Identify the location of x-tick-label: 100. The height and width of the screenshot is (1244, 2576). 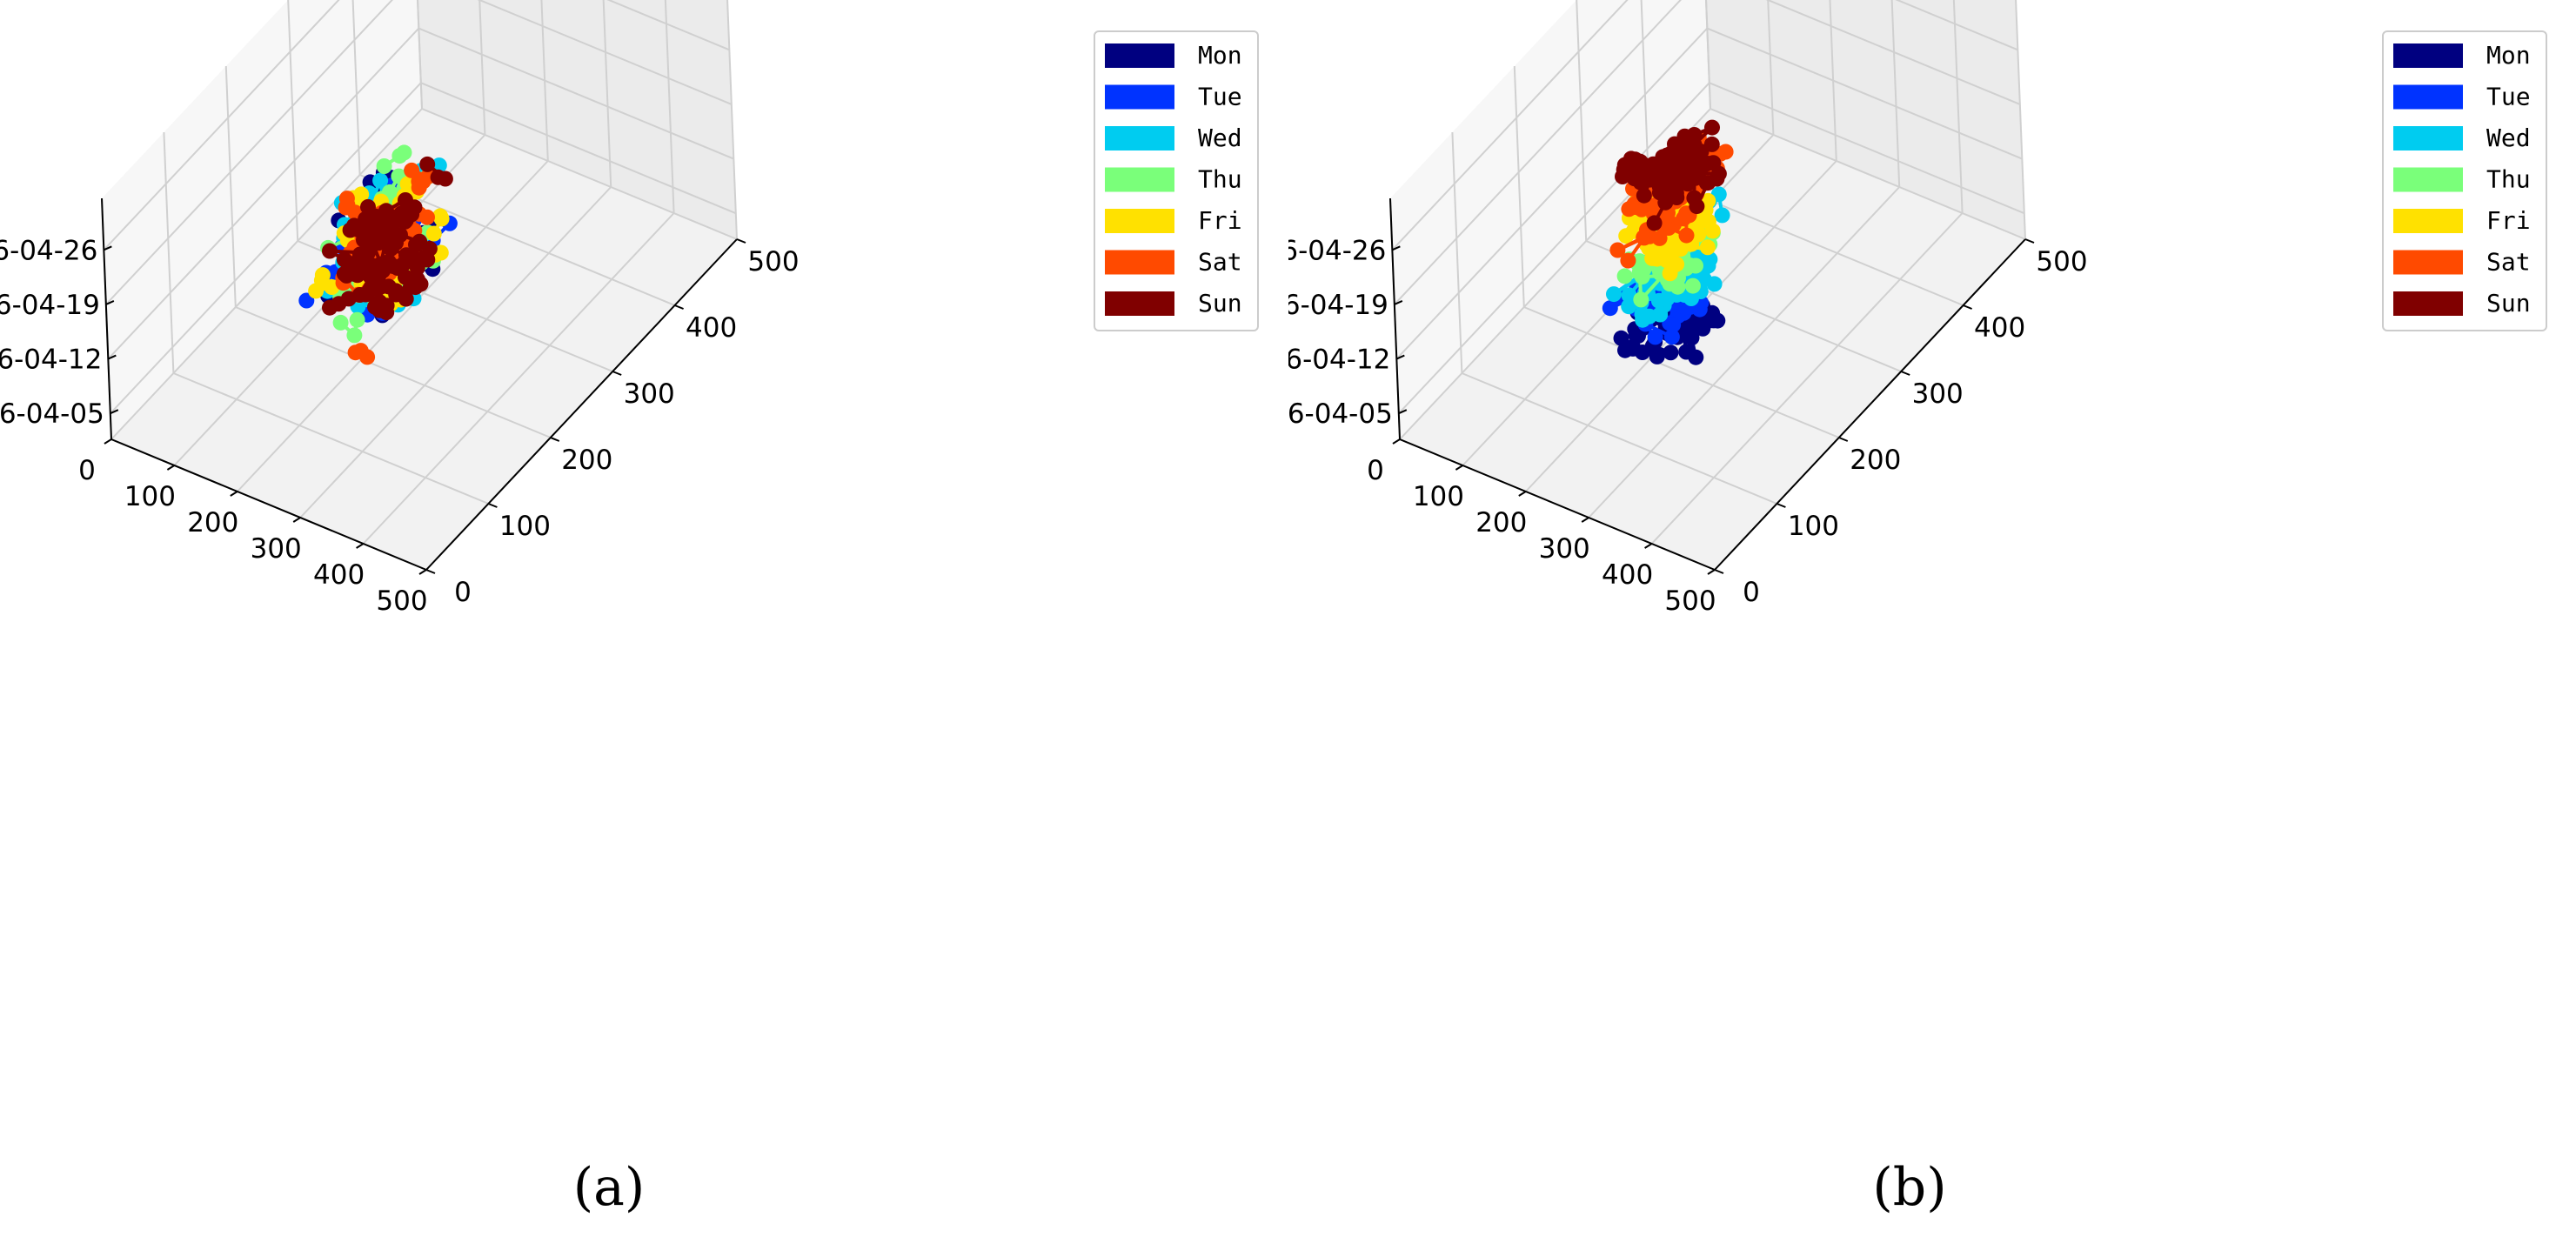
(150, 496).